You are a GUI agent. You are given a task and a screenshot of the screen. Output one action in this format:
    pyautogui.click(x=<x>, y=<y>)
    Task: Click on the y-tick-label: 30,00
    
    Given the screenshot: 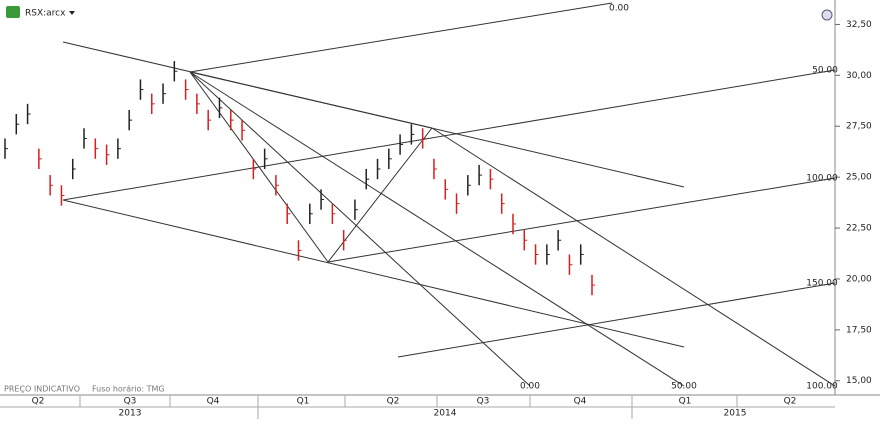 What is the action you would take?
    pyautogui.click(x=859, y=76)
    